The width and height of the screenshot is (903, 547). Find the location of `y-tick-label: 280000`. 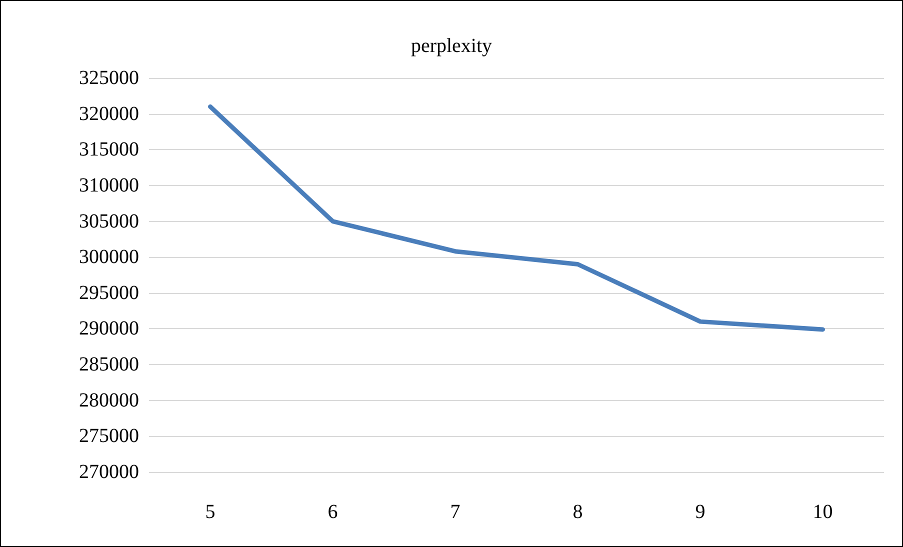

y-tick-label: 280000 is located at coordinates (109, 400).